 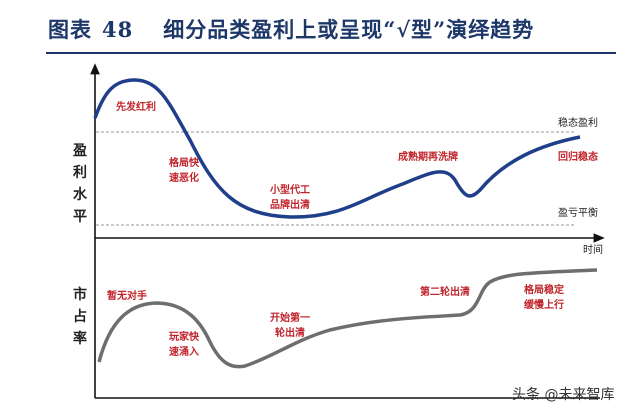 What do you see at coordinates (80, 317) in the screenshot?
I see `bottom-y-axis-label: 市占率` at bounding box center [80, 317].